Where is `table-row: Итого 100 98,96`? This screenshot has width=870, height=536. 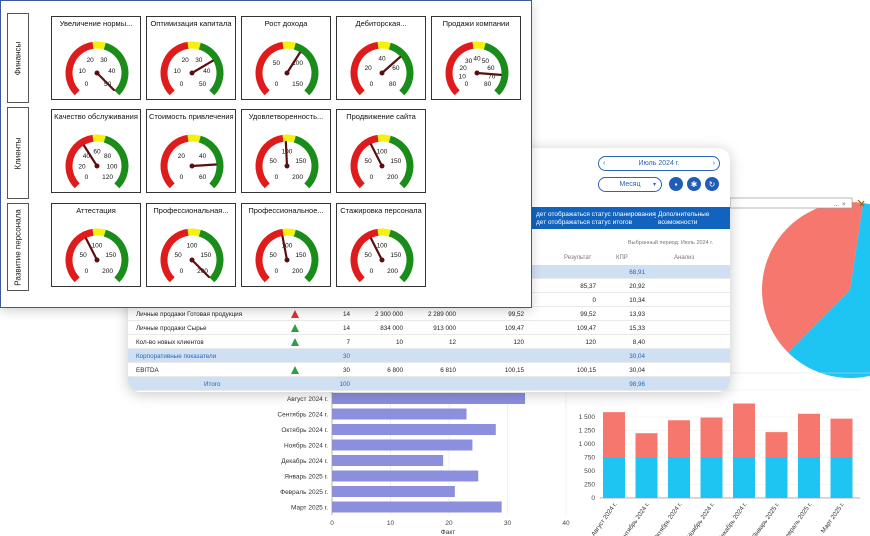
table-row: Итого 100 98,96 is located at coordinates (429, 384).